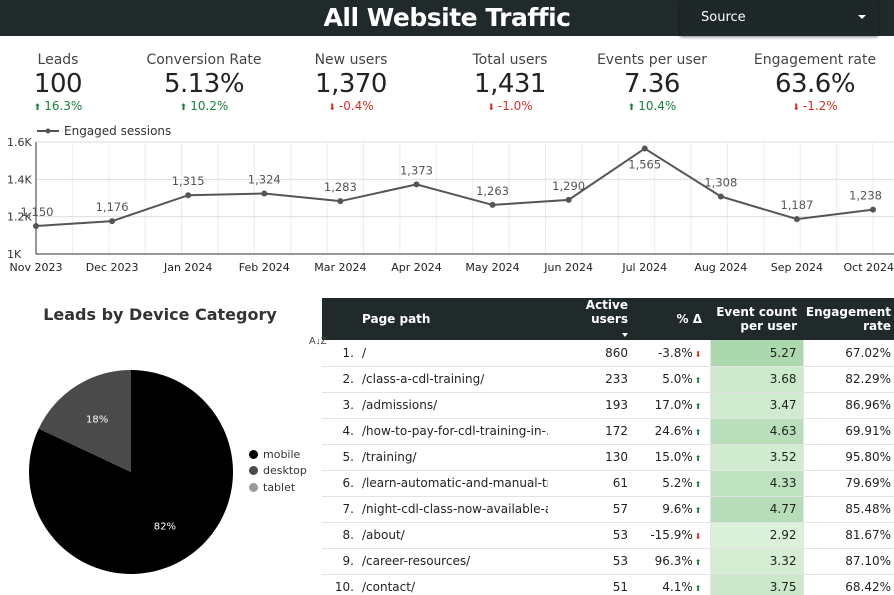  What do you see at coordinates (568, 186) in the screenshot?
I see `data-label: 1,290` at bounding box center [568, 186].